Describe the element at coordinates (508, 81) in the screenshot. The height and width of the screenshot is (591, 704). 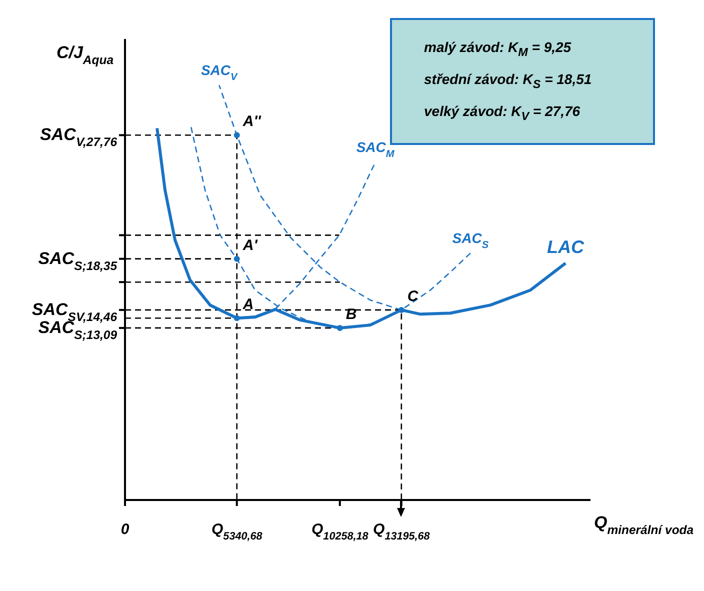
I see `annotation: střední závod: K$_{S}$ = 18,51` at that location.